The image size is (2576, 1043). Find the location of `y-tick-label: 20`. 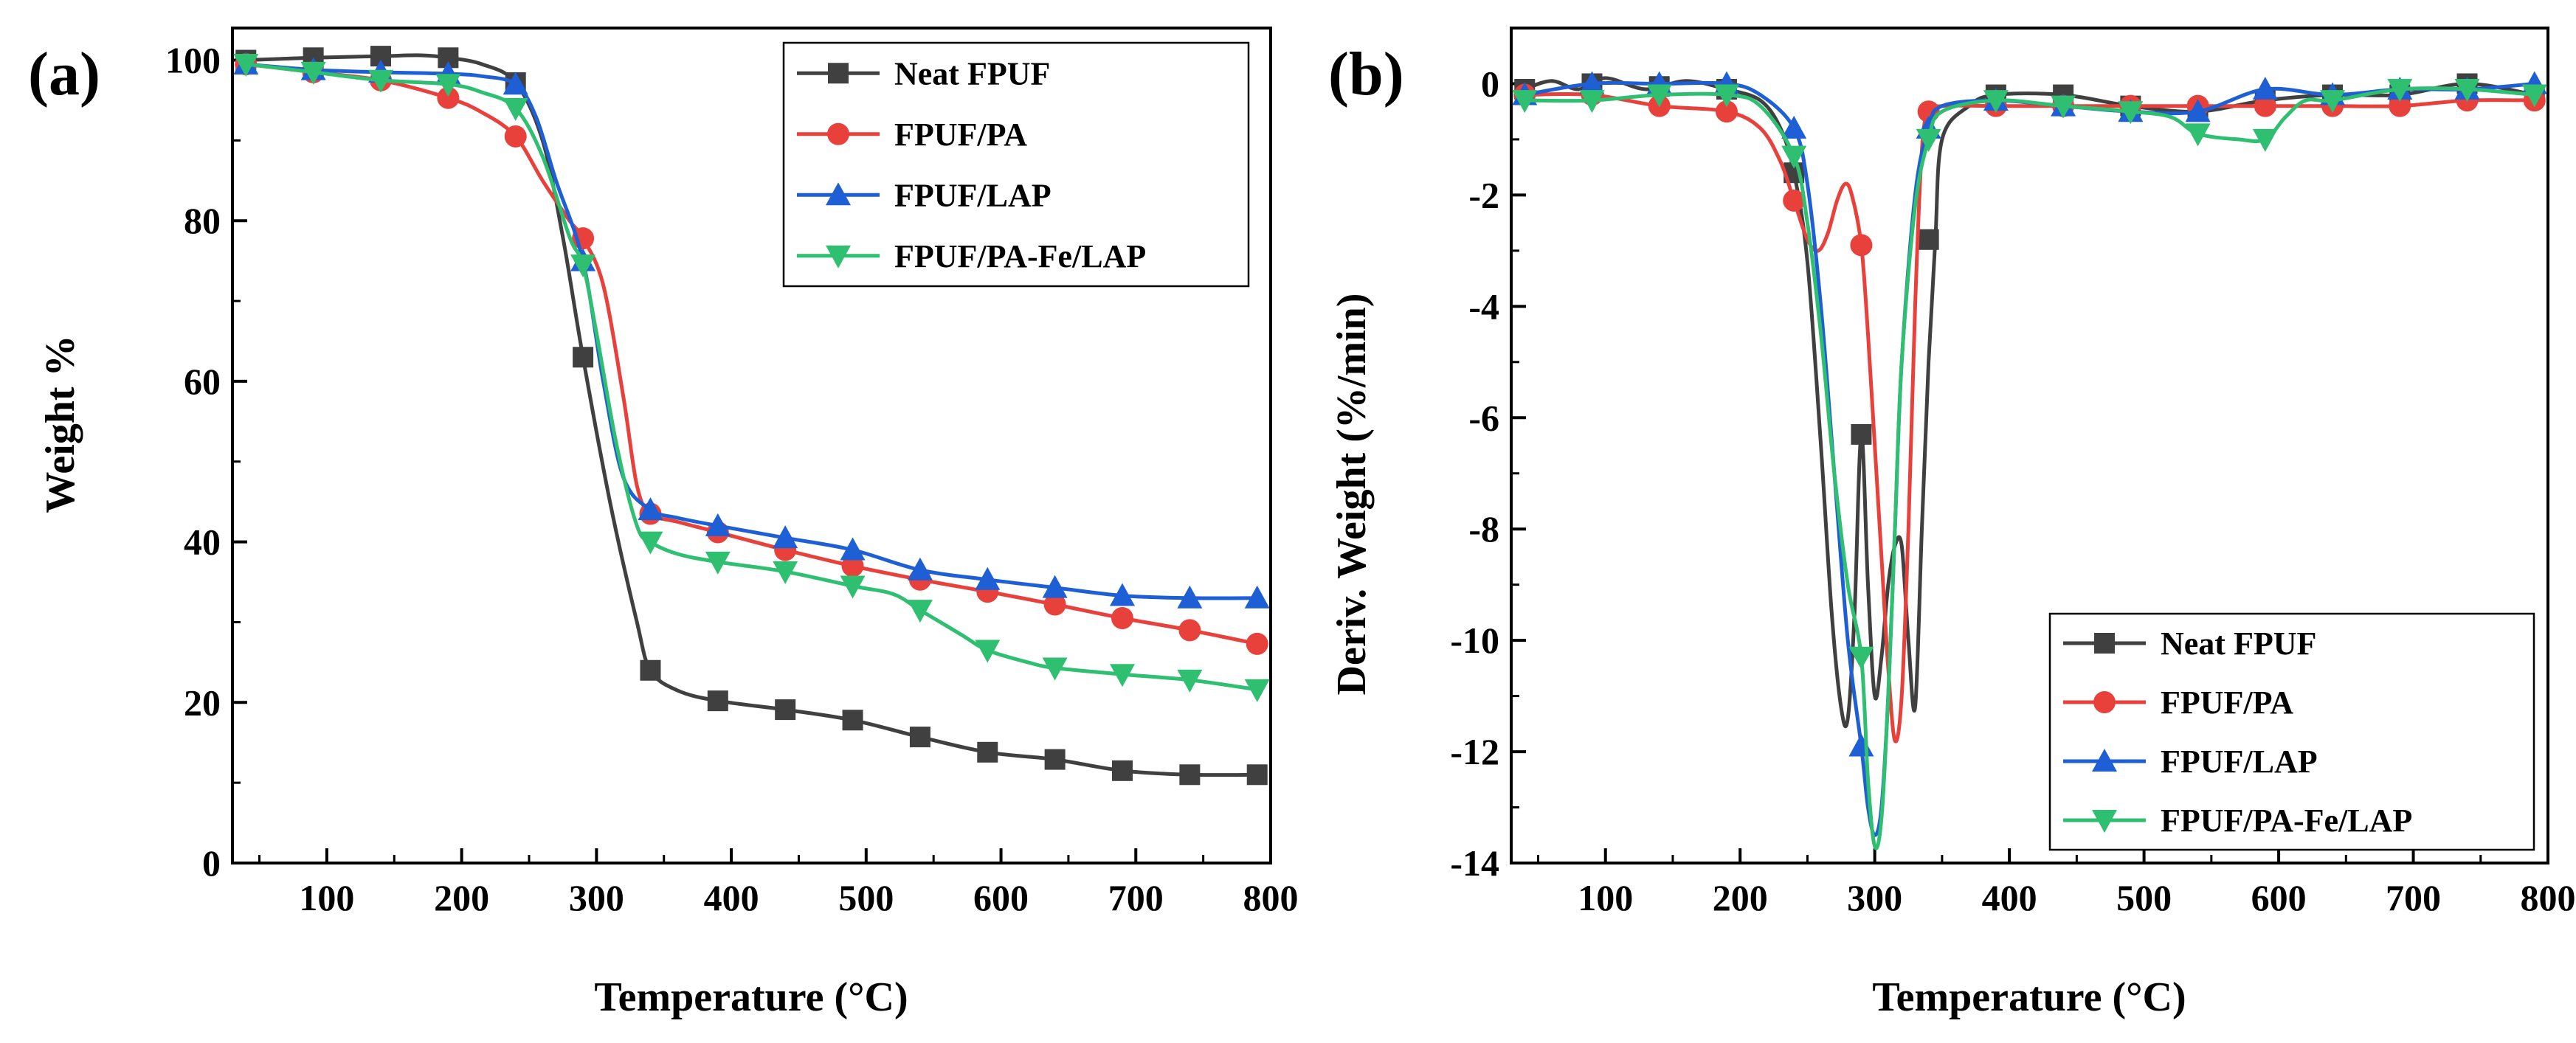

y-tick-label: 20 is located at coordinates (202, 702).